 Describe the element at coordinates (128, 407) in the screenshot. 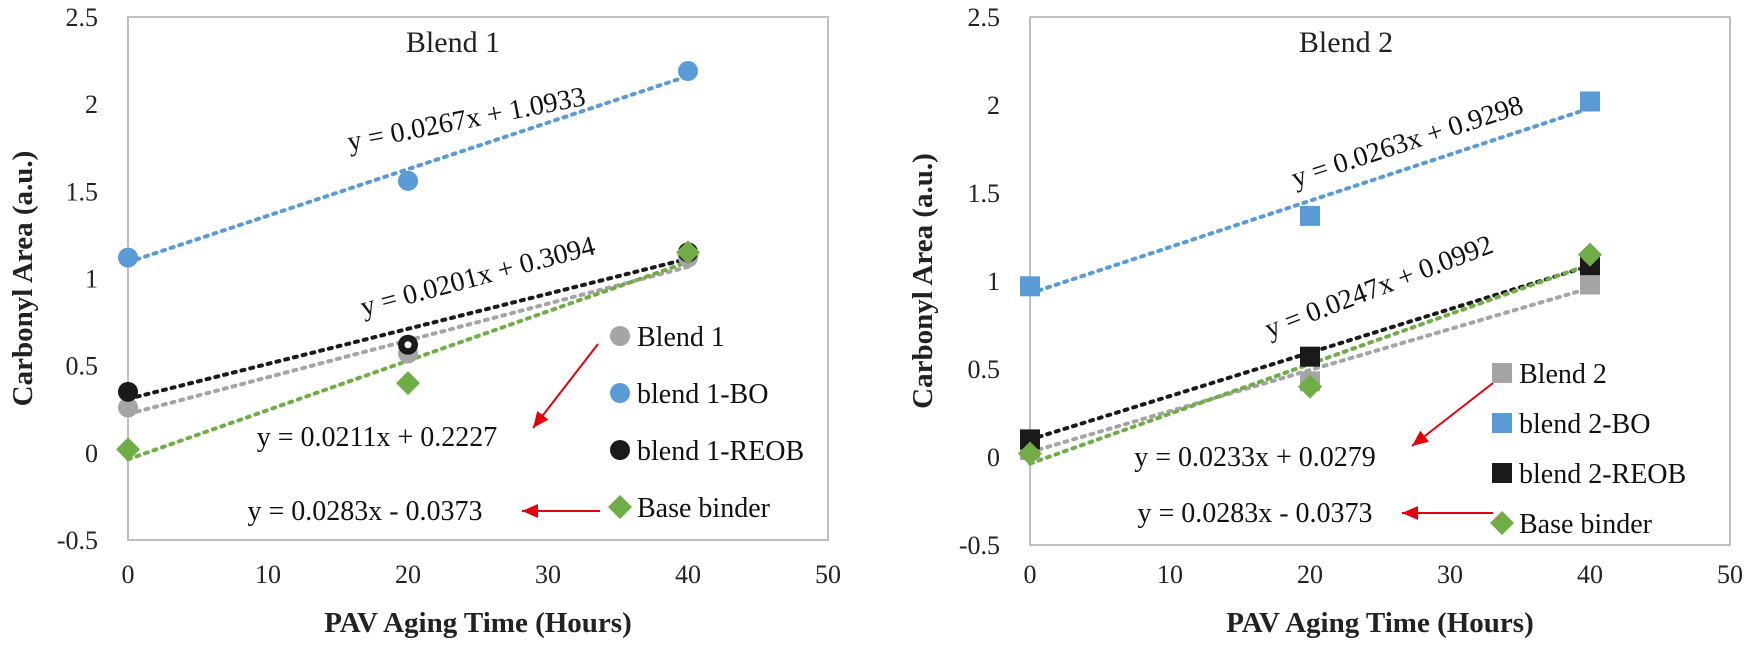

I see `panel-1-series-1-point` at that location.